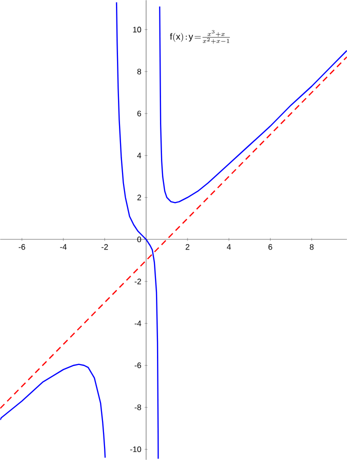 This screenshot has height=460, width=347. I want to click on annotation: $\mathrm{f(x)\!:\!y\!=}\frac{x^{3}+x}{x^{2}+x-1}$, so click(200, 37).